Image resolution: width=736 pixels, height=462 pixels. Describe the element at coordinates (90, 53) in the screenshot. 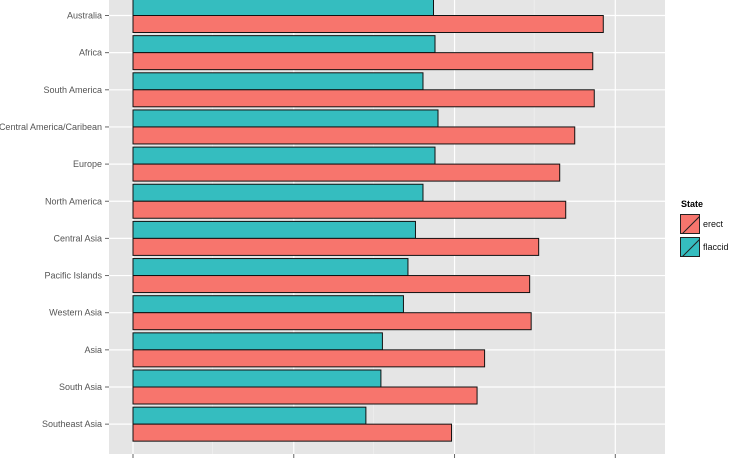

I see `y-tick-label: Africa` at that location.